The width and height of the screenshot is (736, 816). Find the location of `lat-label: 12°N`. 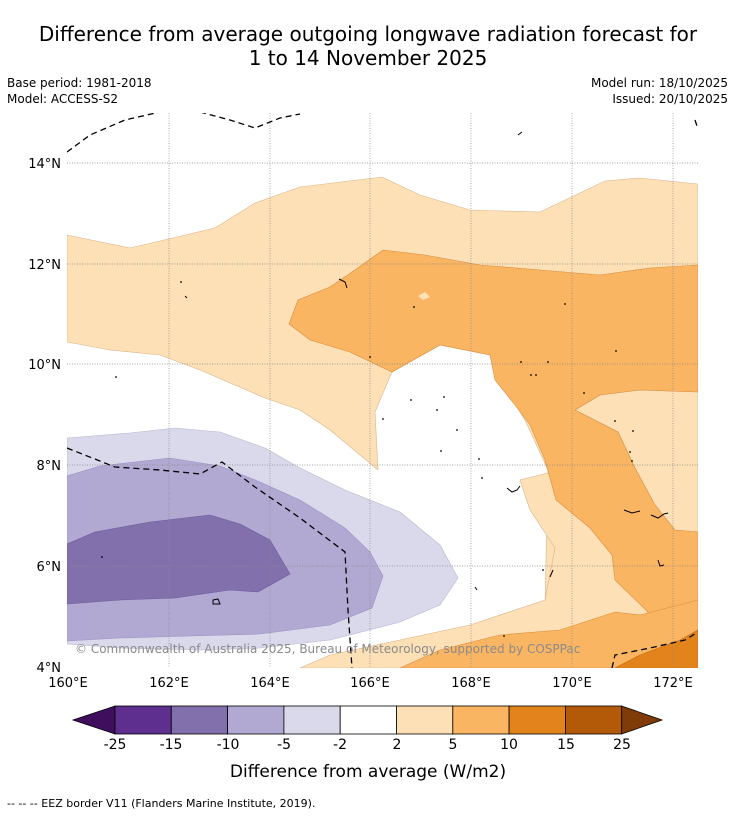

lat-label: 12°N is located at coordinates (44, 265).